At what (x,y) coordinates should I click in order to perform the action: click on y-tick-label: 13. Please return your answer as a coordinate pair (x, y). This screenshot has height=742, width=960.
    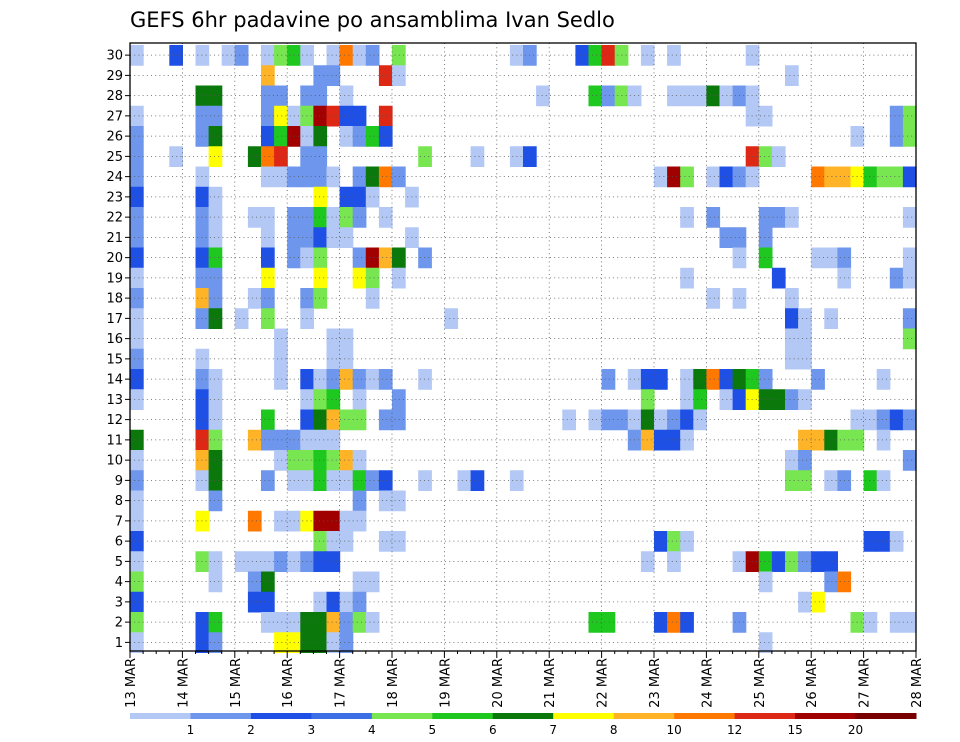
    Looking at the image, I should click on (114, 400).